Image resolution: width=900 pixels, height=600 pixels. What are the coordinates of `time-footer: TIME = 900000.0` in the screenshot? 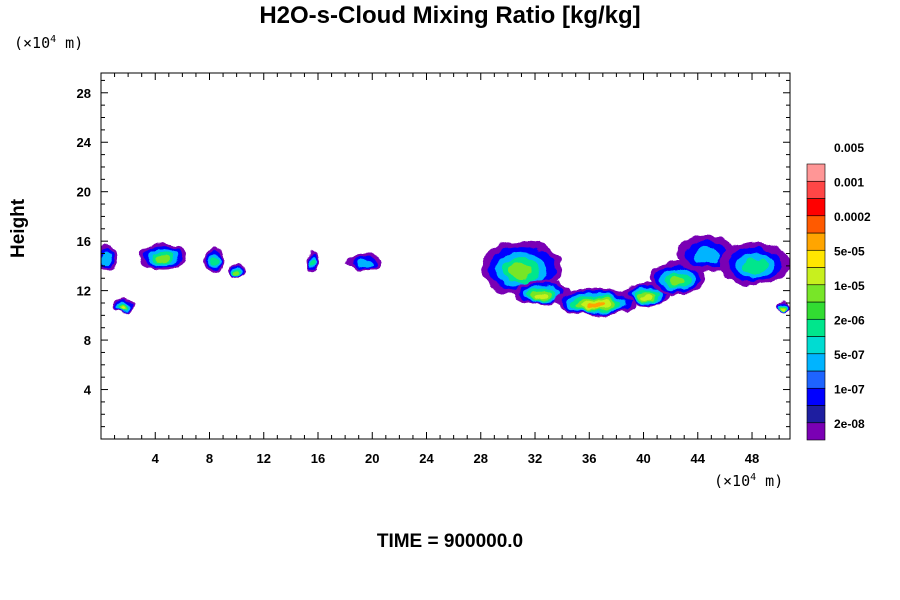 It's located at (450, 541).